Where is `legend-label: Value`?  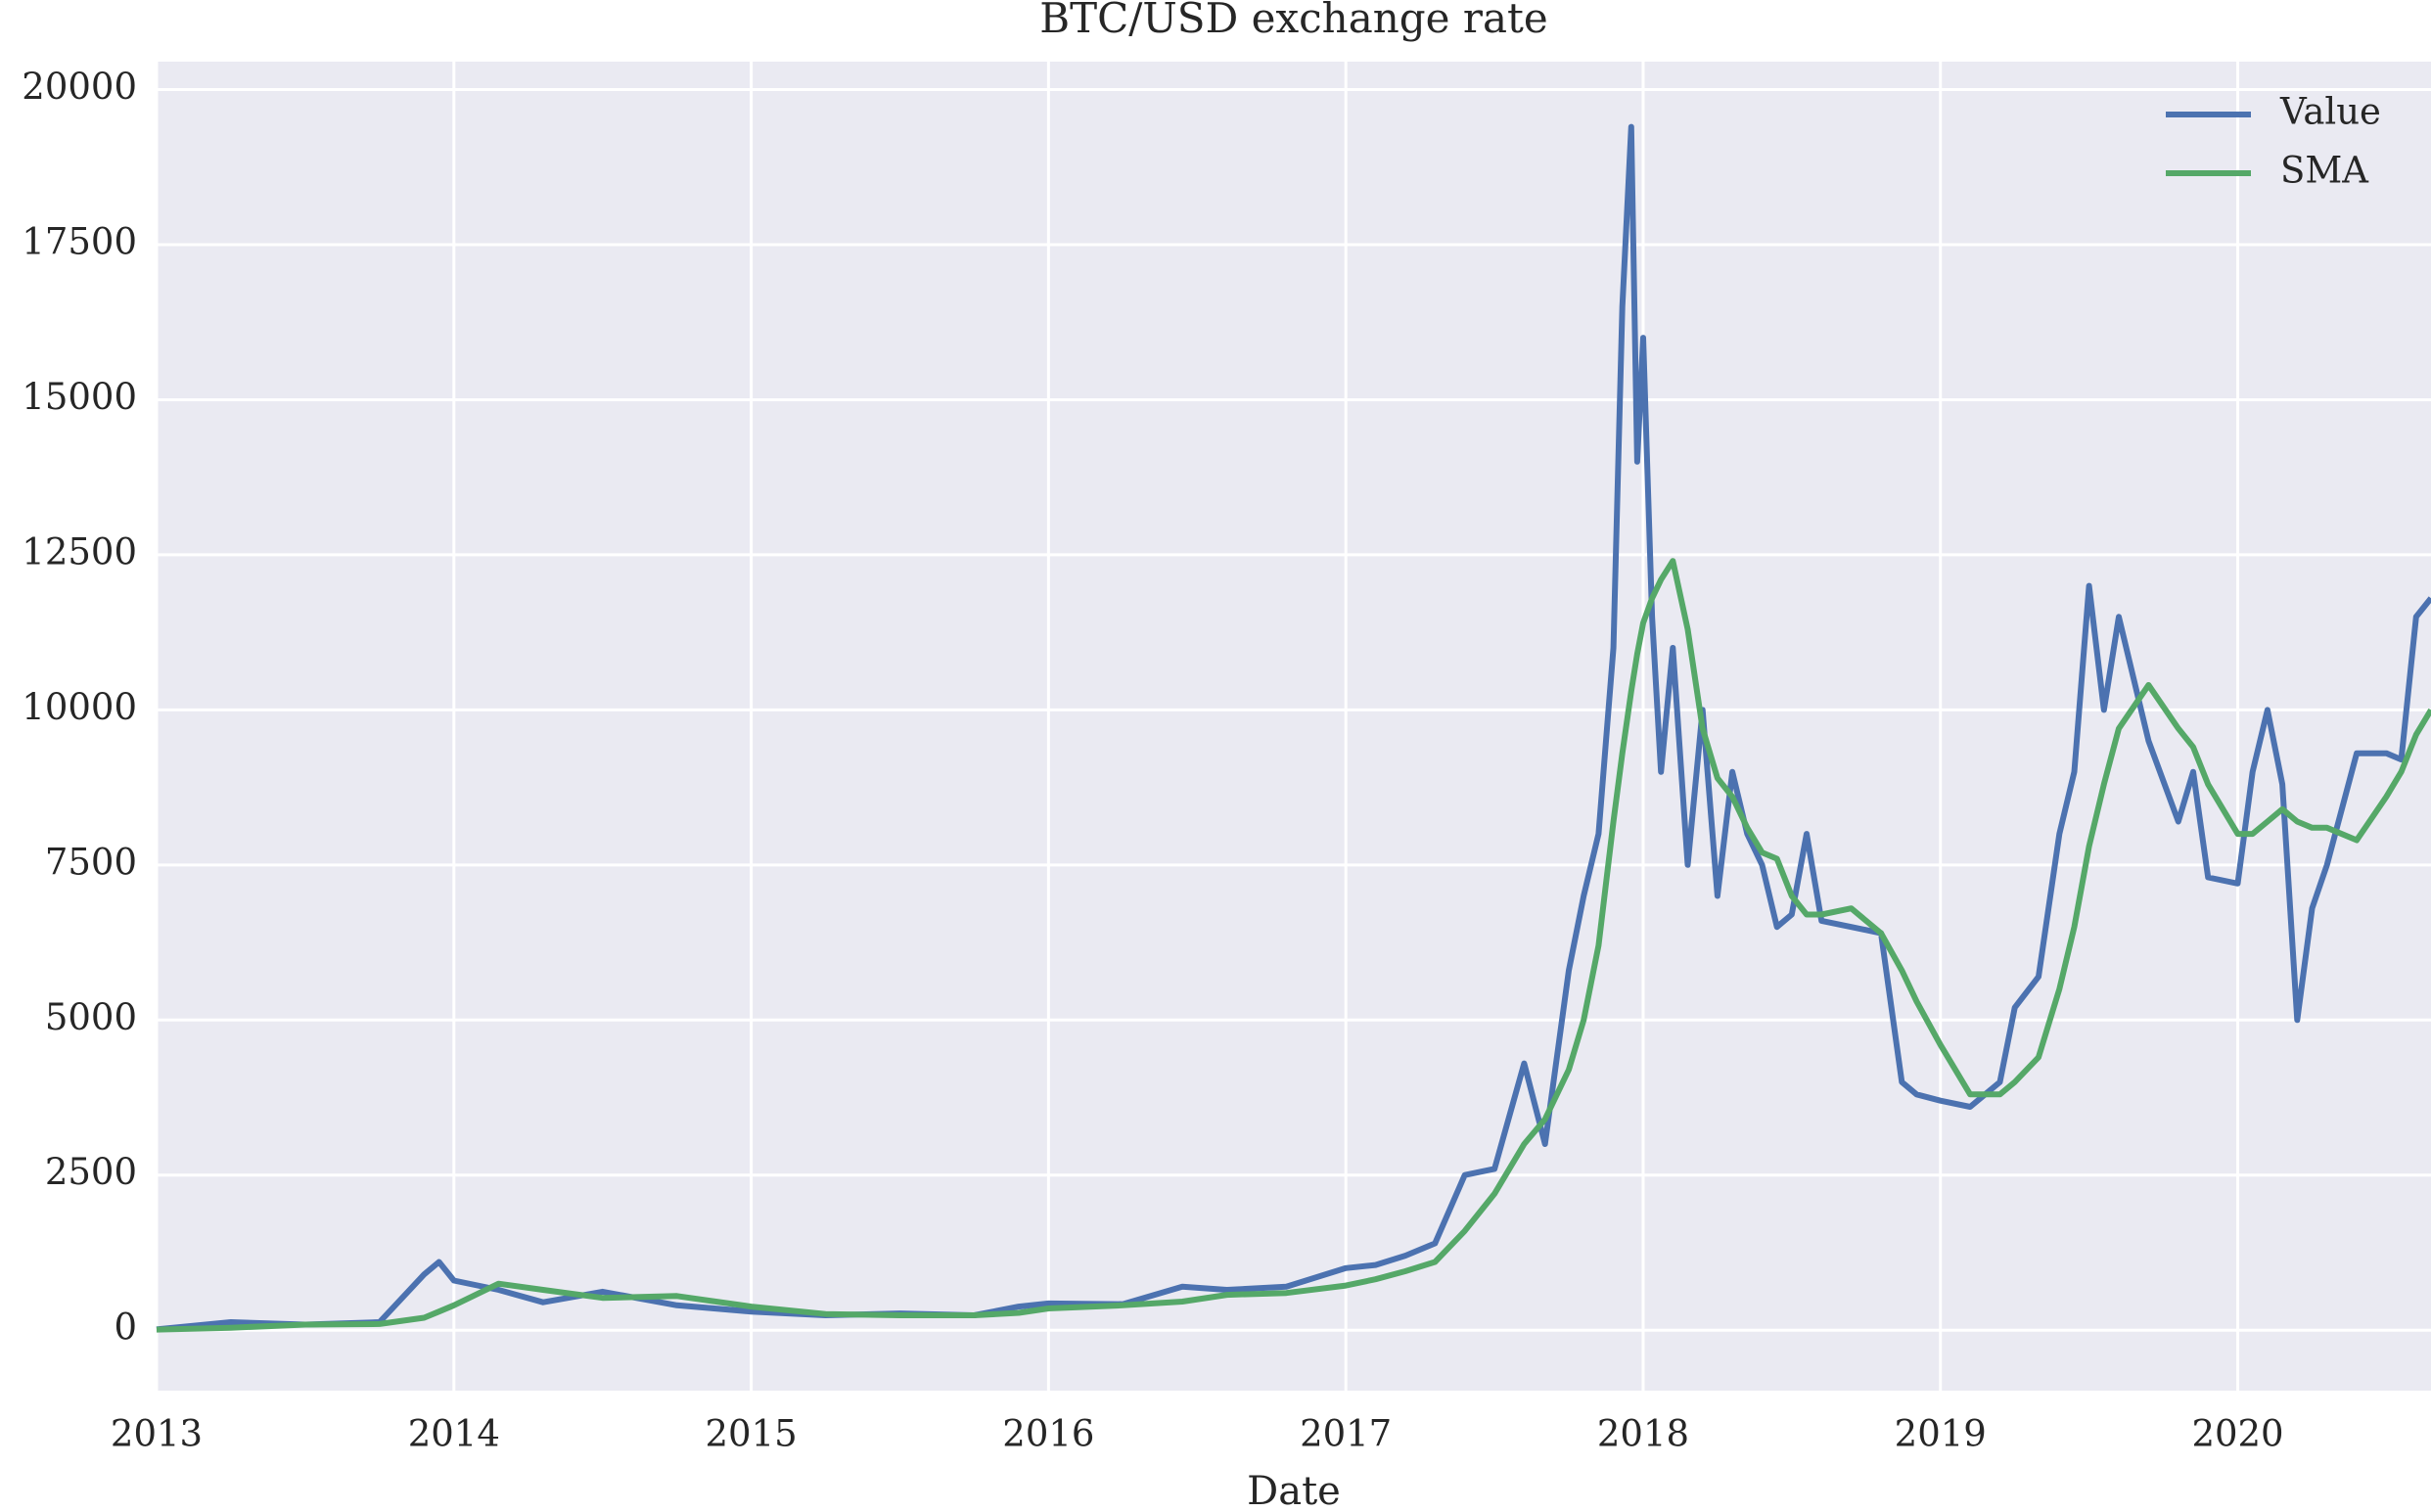
legend-label: Value is located at coordinates (2330, 112).